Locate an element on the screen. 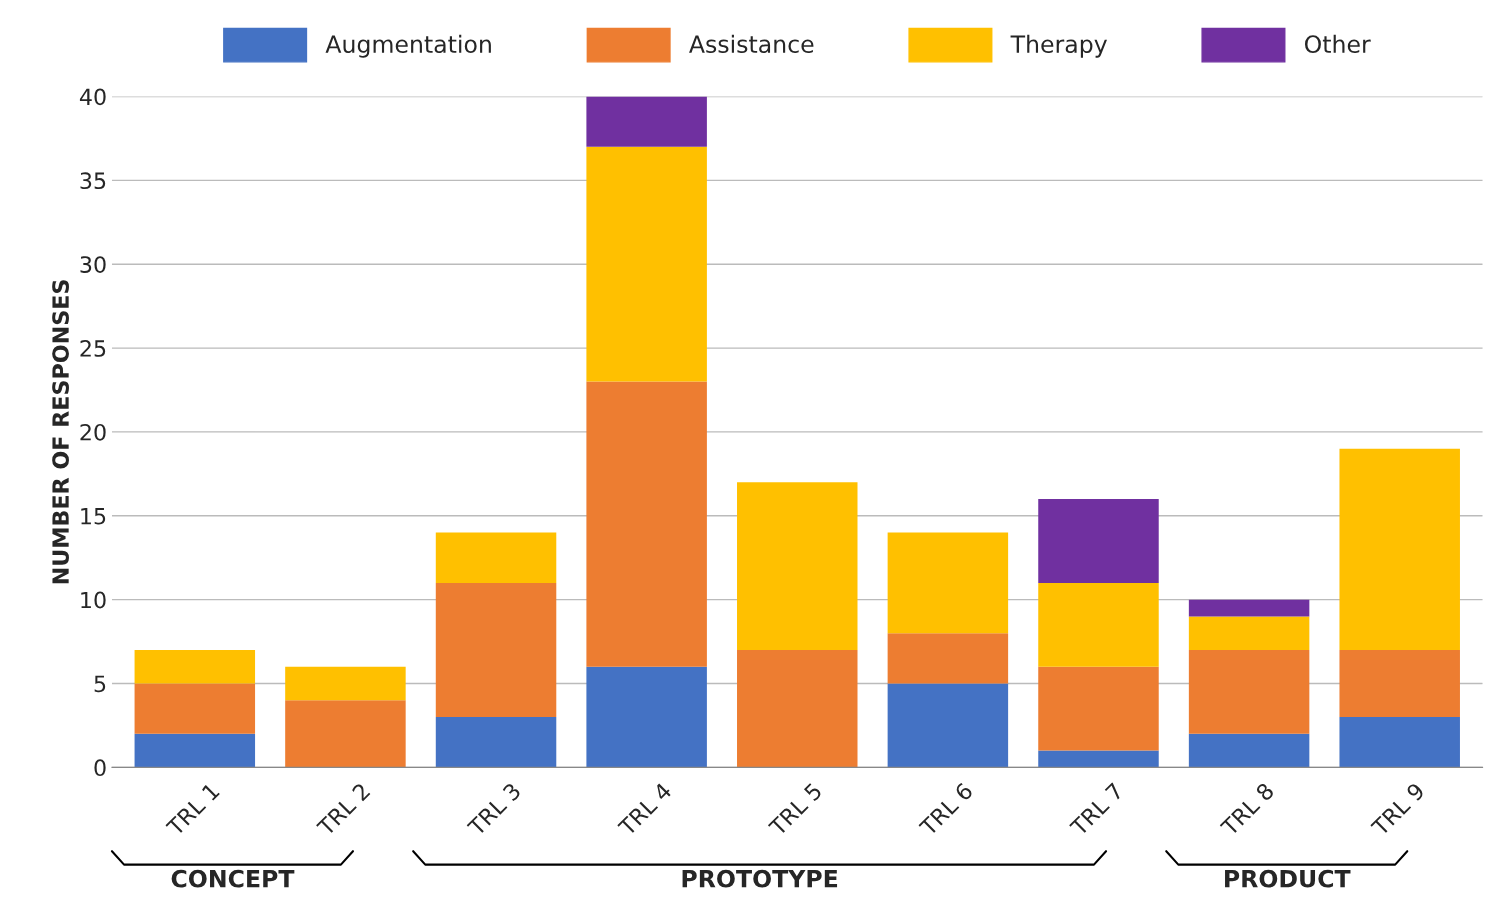  y-tick-label: 15 is located at coordinates (93, 516).